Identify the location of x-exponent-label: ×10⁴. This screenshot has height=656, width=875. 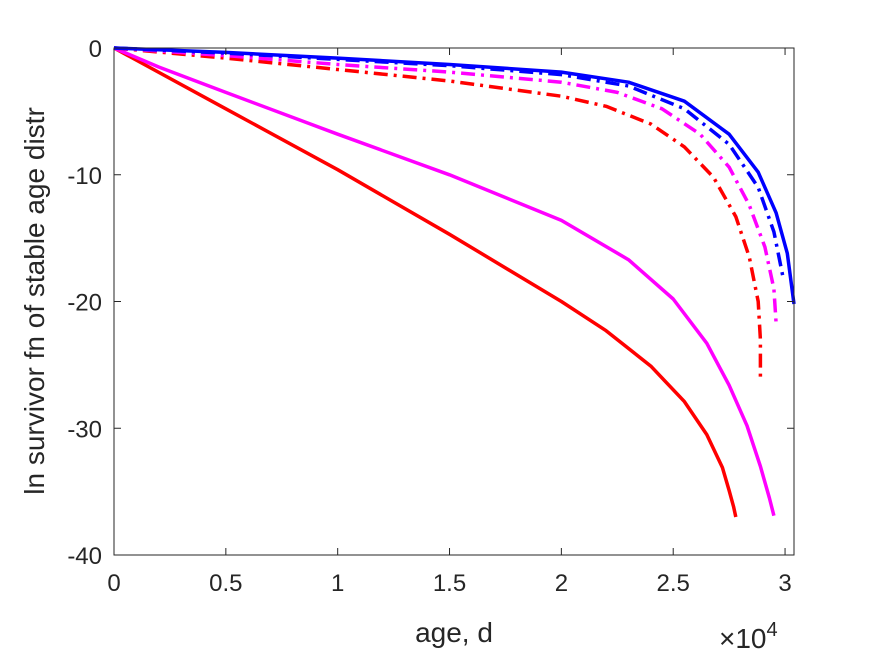
(748, 636).